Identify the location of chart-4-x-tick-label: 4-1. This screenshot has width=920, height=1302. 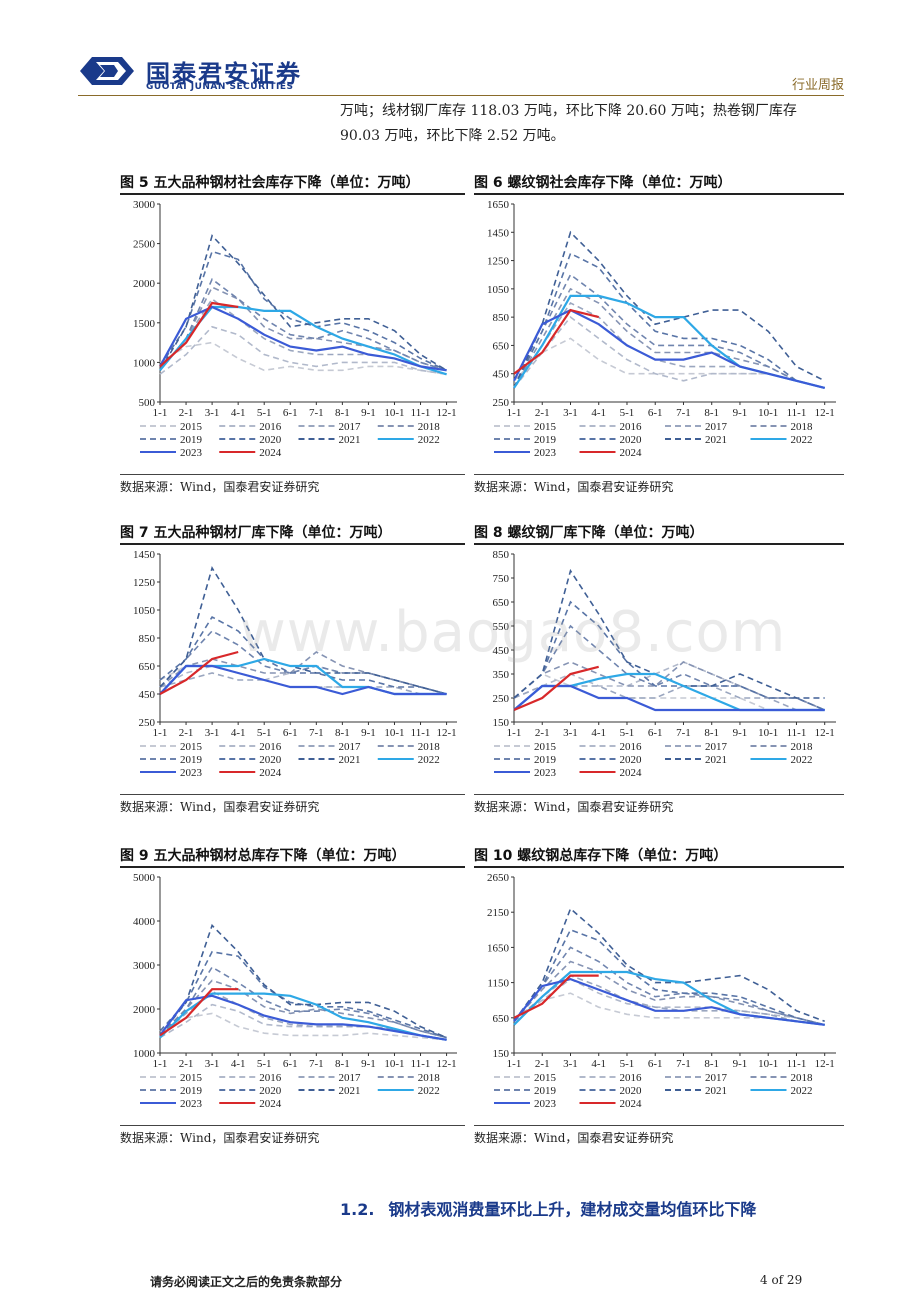
(238, 1064).